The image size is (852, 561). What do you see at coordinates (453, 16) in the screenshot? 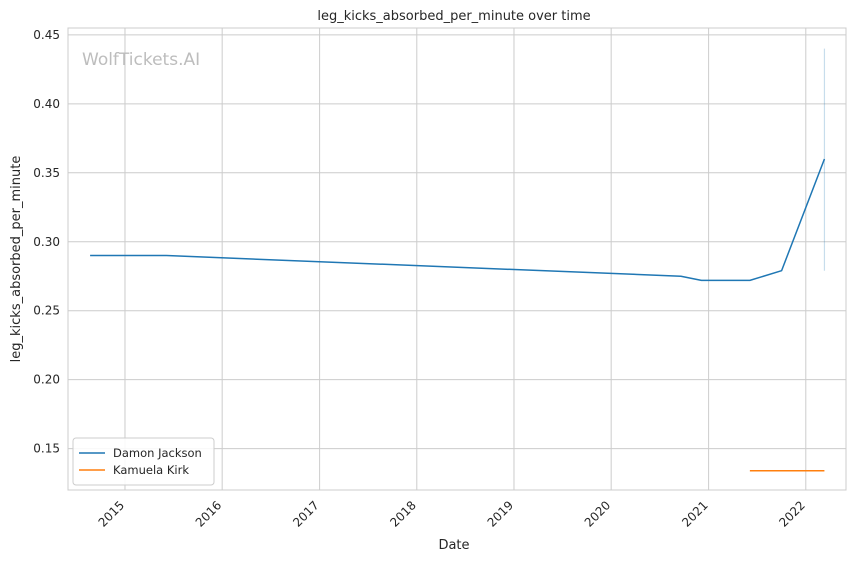
I see `chart-title: leg_kicks_absorbed_per_minute over time` at bounding box center [453, 16].